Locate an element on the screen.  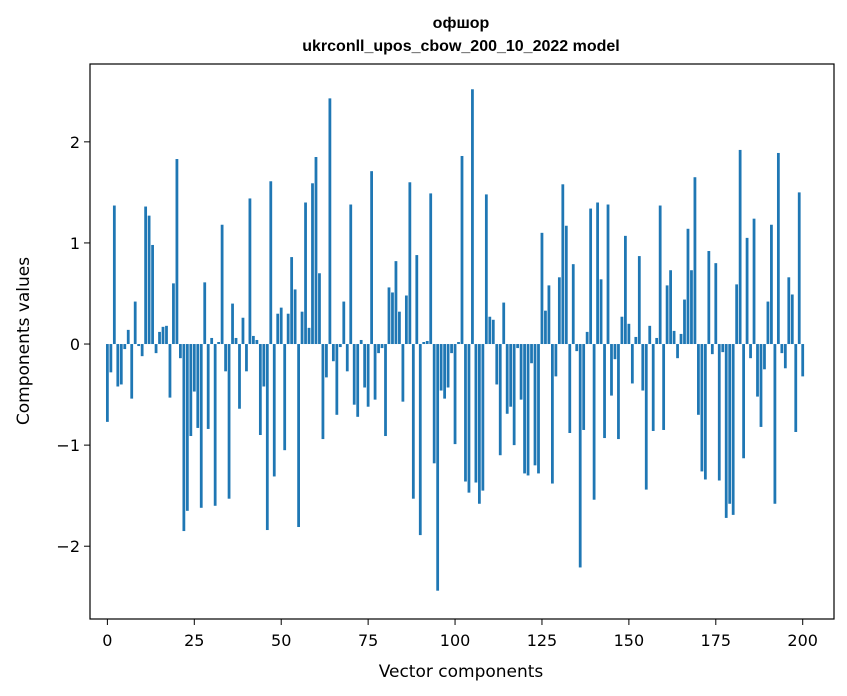
x-tick-label: 75 is located at coordinates (368, 640).